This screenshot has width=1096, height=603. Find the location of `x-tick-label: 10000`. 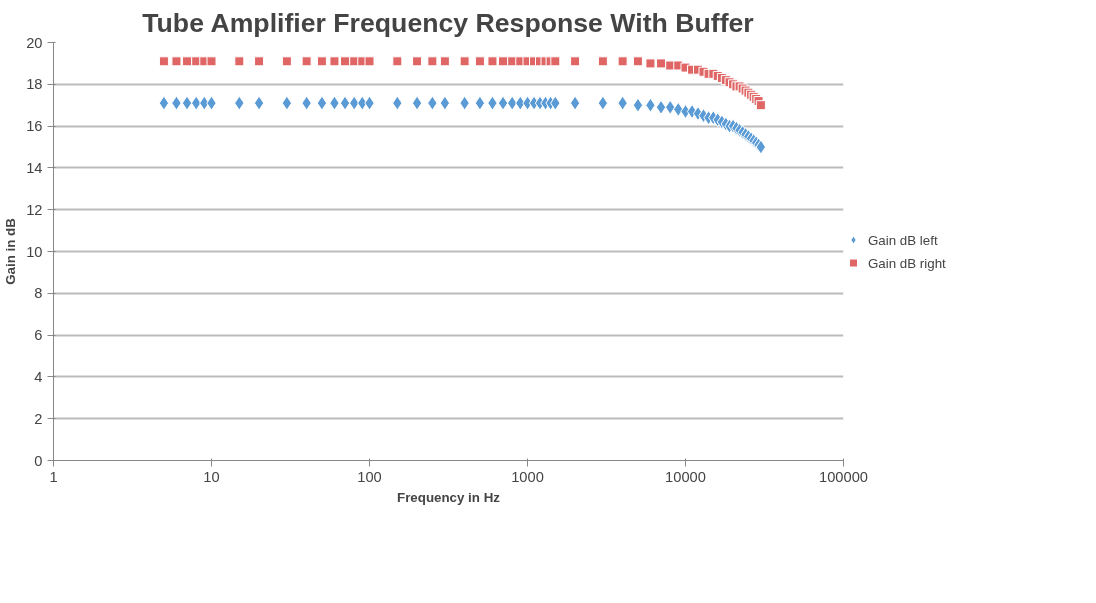

x-tick-label: 10000 is located at coordinates (685, 476).